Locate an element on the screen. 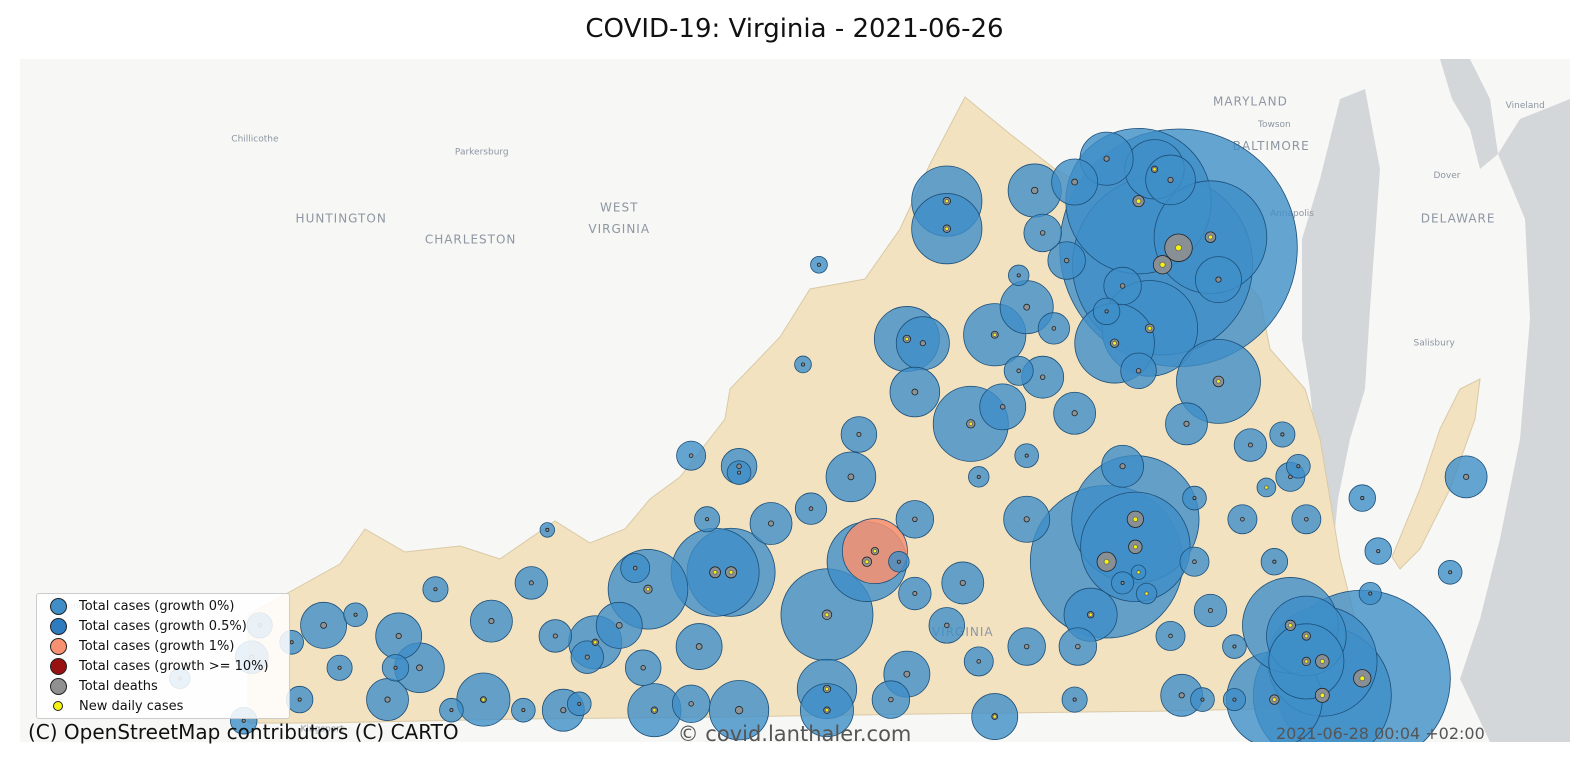 The width and height of the screenshot is (1589, 764). place-label: Dover is located at coordinates (1446, 176).